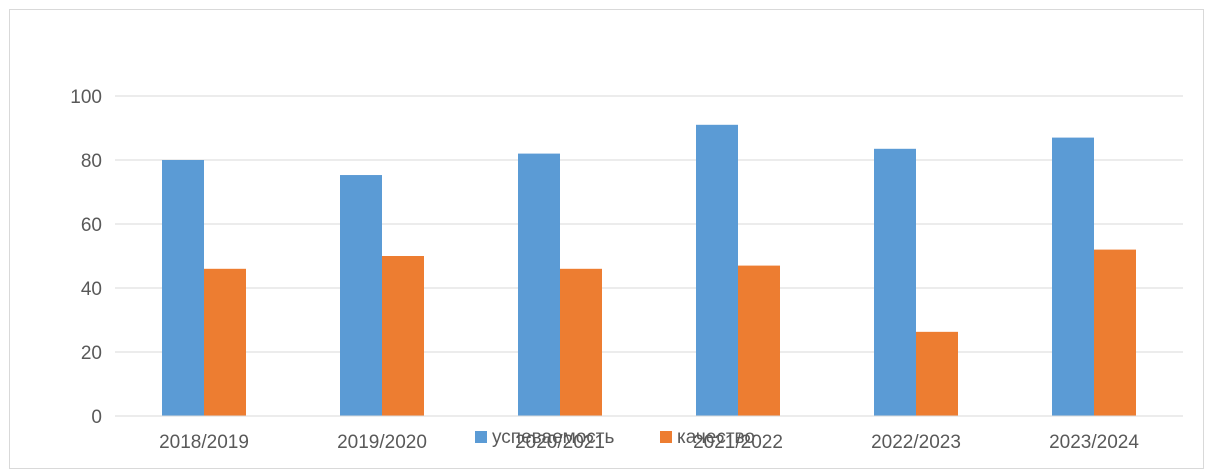  I want to click on x-tick-label: 2022/2023, so click(916, 442).